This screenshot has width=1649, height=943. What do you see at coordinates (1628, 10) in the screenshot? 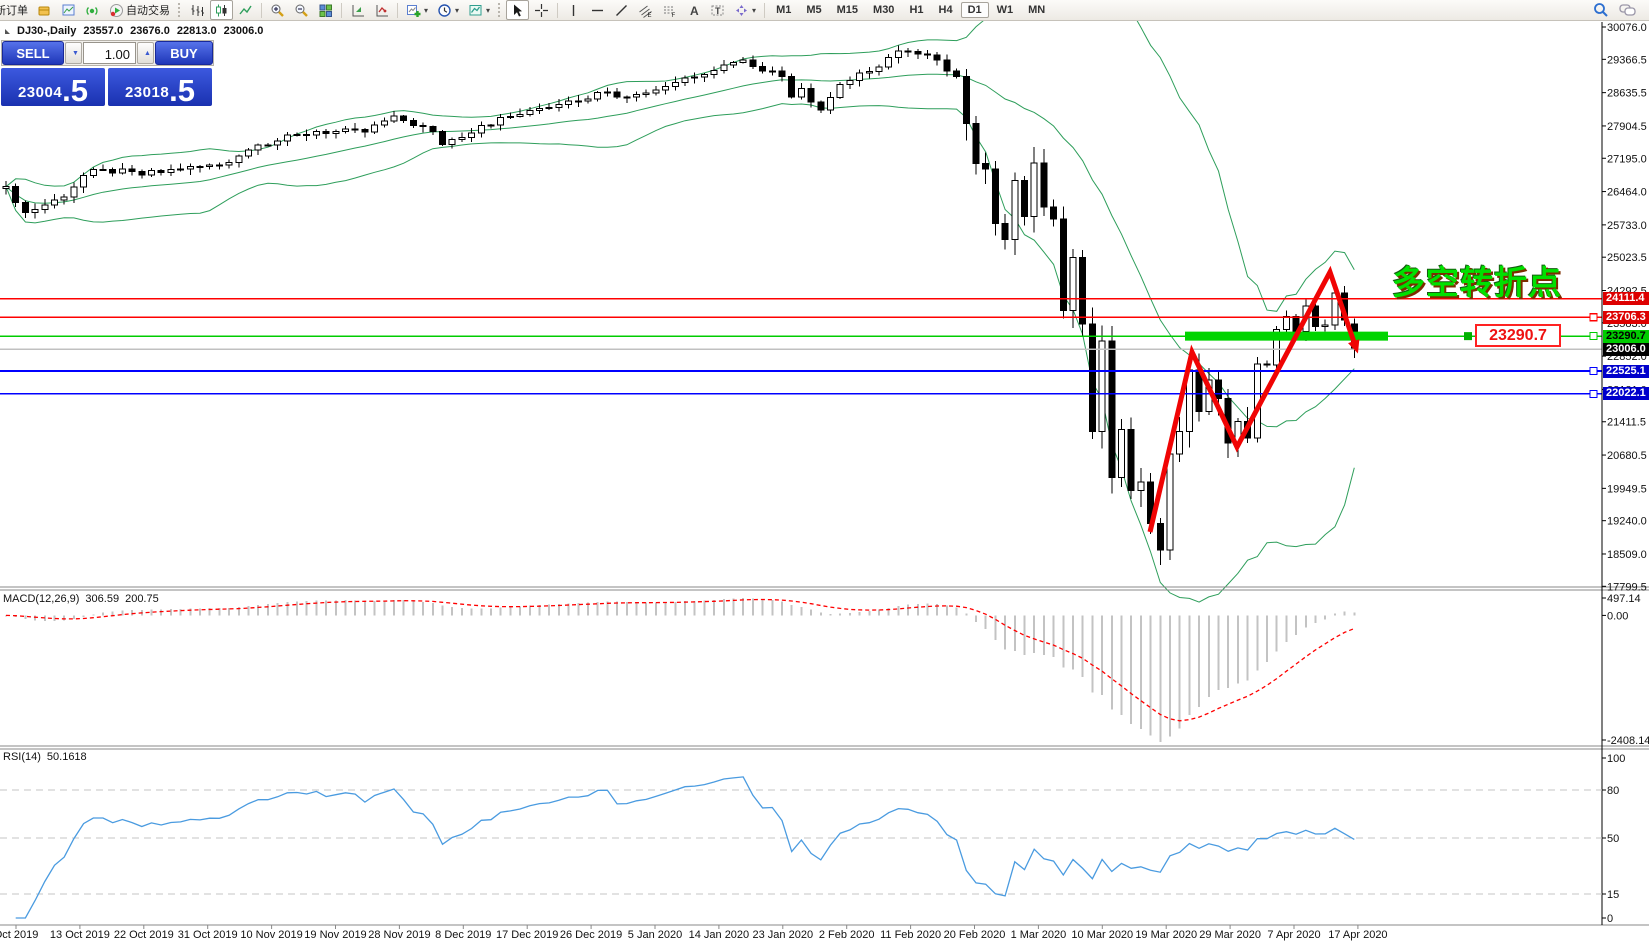
I see `chat-icon` at bounding box center [1628, 10].